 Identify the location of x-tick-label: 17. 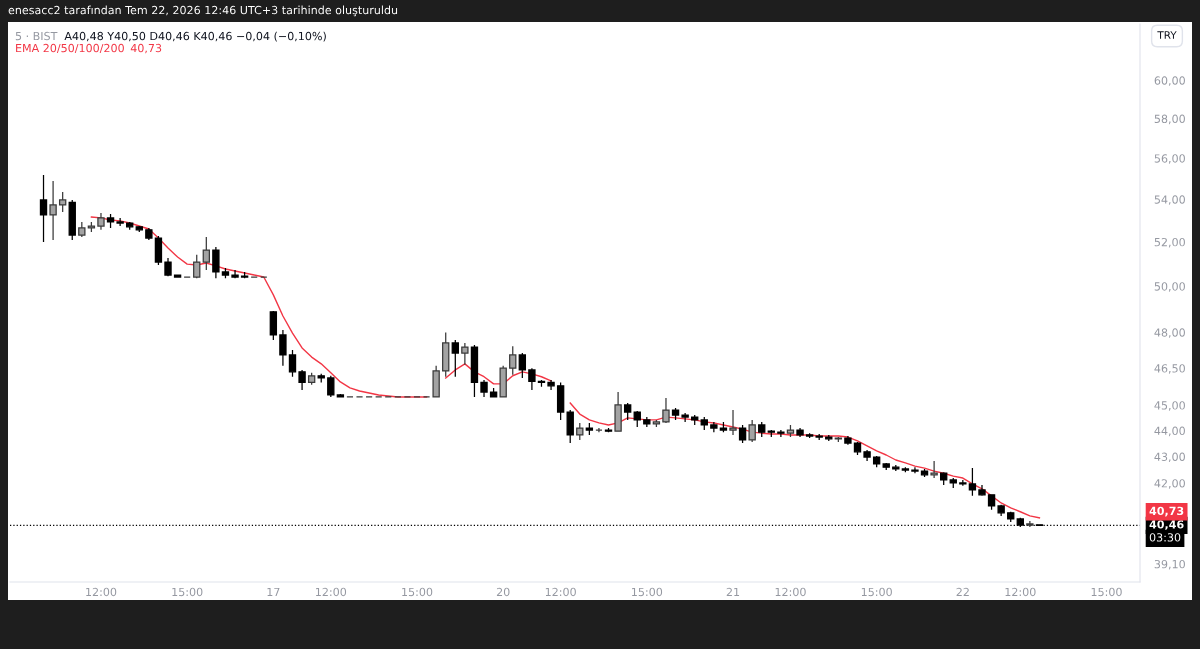
(273, 591).